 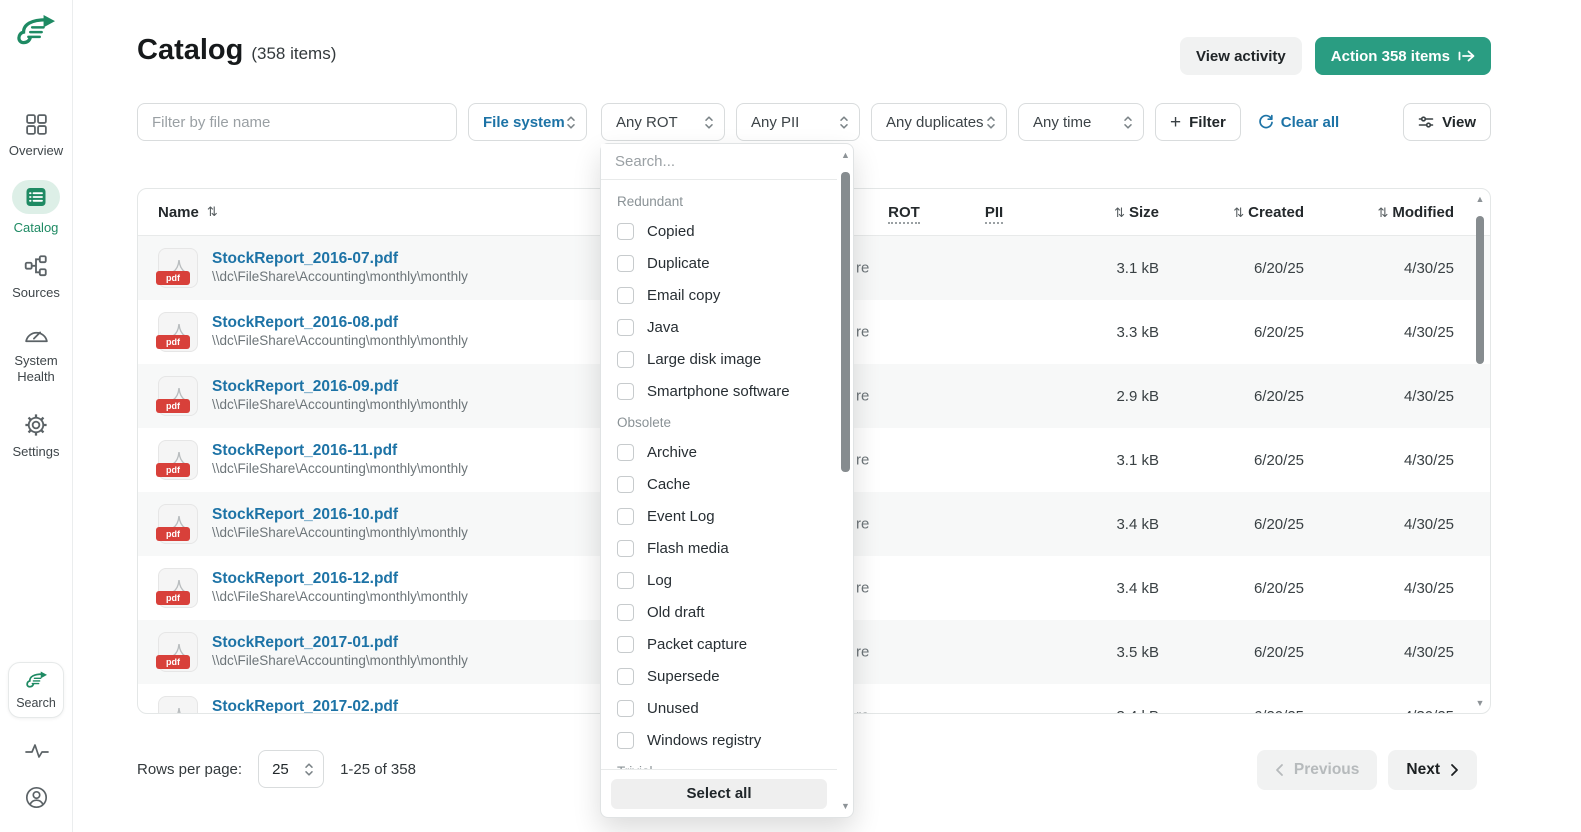 What do you see at coordinates (1241, 56) in the screenshot?
I see `view-activity-button: View activity` at bounding box center [1241, 56].